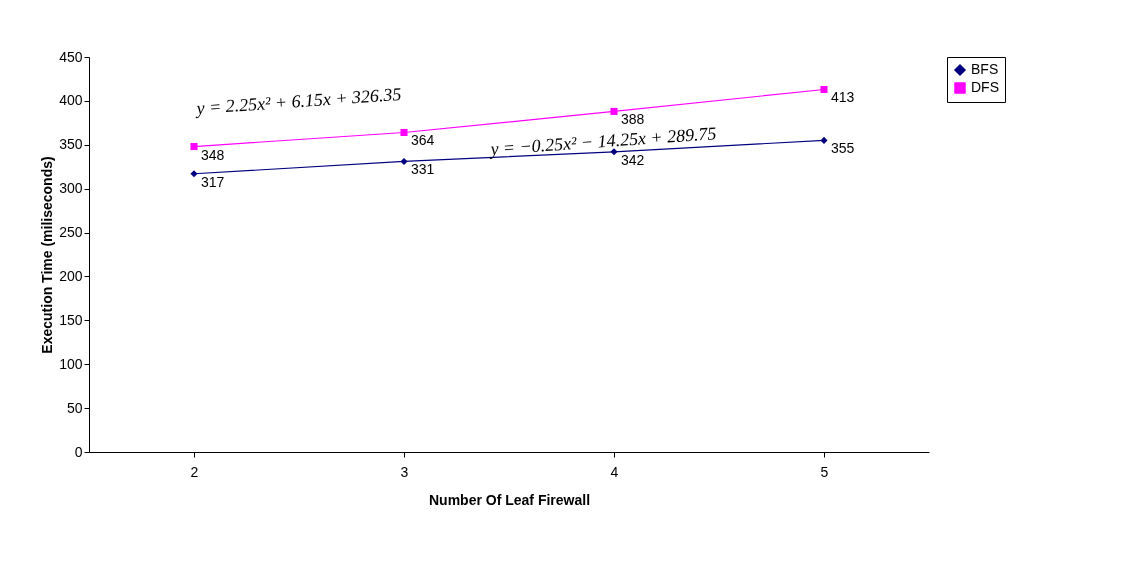 The image size is (1124, 575). Describe the element at coordinates (74, 407) in the screenshot. I see `y-tick-label: 50` at that location.